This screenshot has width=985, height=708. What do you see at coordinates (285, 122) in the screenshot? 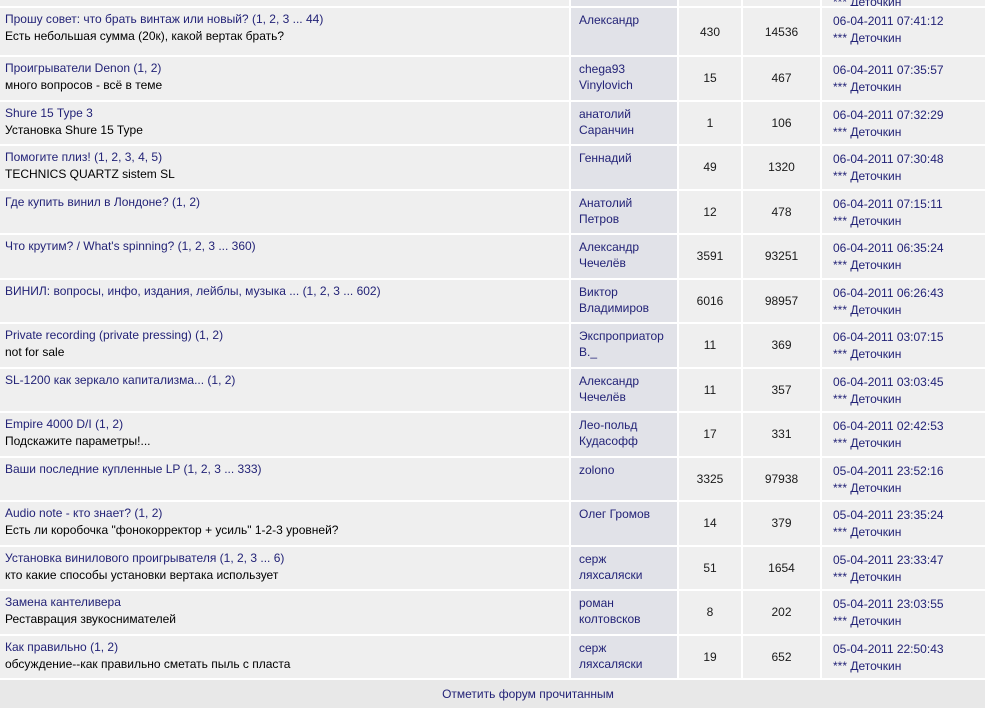
I see `topic-cell: Shure 15 Type 3 Установка Shure 15 Type` at bounding box center [285, 122].